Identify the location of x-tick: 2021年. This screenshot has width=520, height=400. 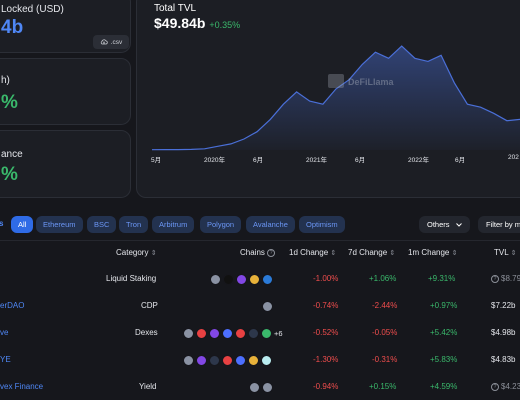
(316, 160).